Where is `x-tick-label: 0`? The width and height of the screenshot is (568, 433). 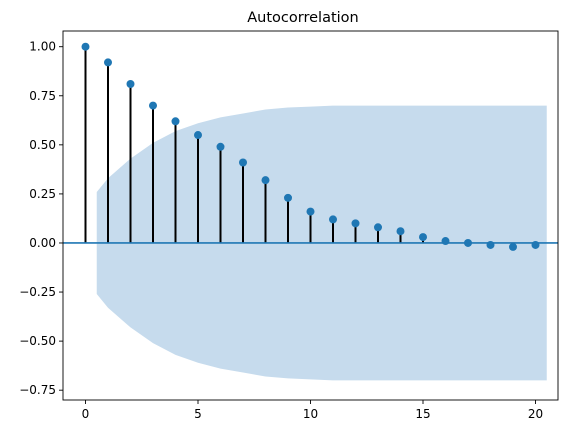
x-tick-label: 0 is located at coordinates (86, 414).